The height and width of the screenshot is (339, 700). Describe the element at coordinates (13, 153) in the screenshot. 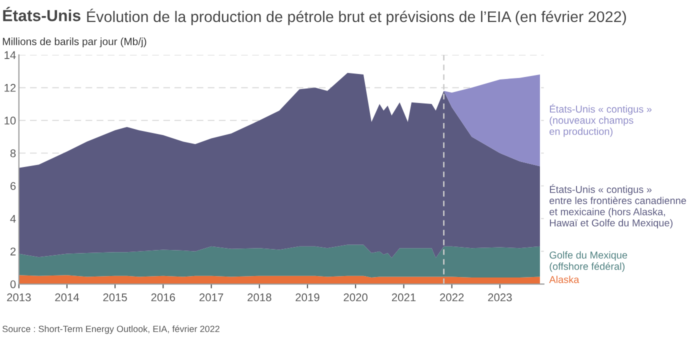

I see `y-tick-label: 8` at that location.